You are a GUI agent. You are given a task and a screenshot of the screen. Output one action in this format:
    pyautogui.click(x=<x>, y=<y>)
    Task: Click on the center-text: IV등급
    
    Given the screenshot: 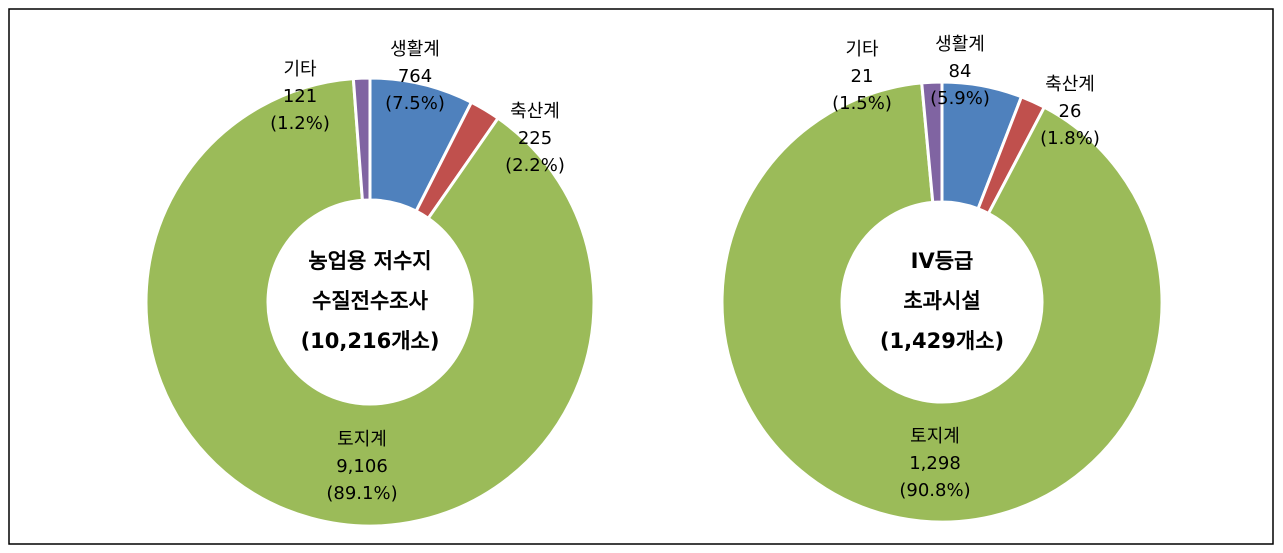 What is the action you would take?
    pyautogui.click(x=942, y=261)
    